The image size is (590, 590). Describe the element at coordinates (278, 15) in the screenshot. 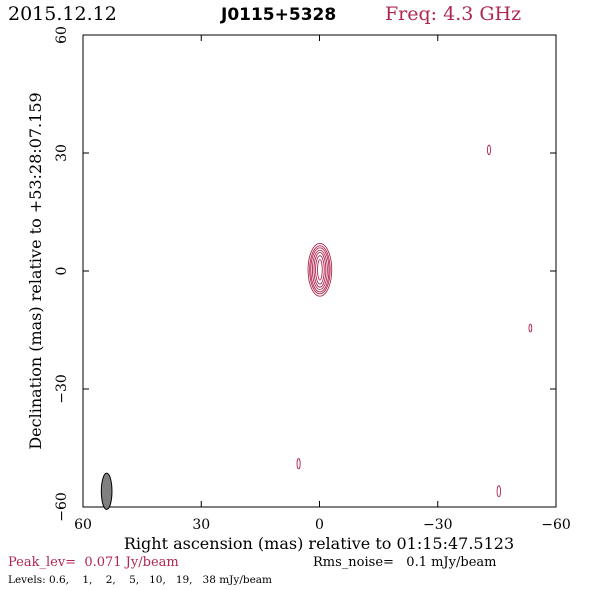

I see `source-name: J0115+5328` at that location.